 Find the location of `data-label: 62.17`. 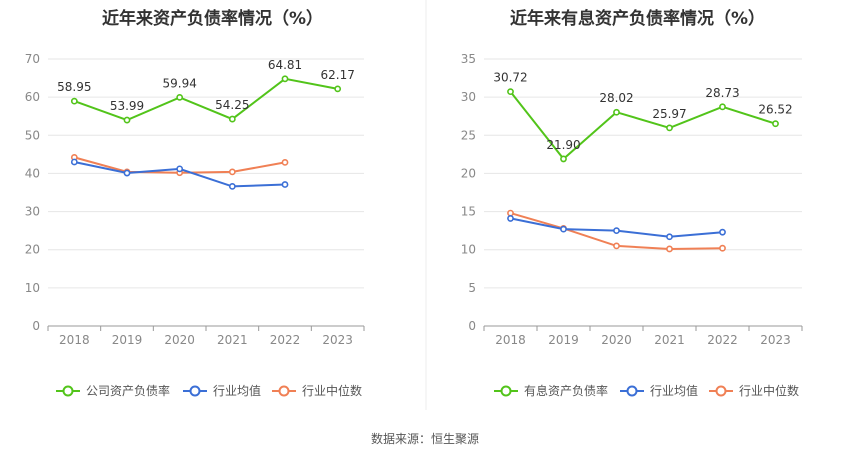

data-label: 62.17 is located at coordinates (337, 75).